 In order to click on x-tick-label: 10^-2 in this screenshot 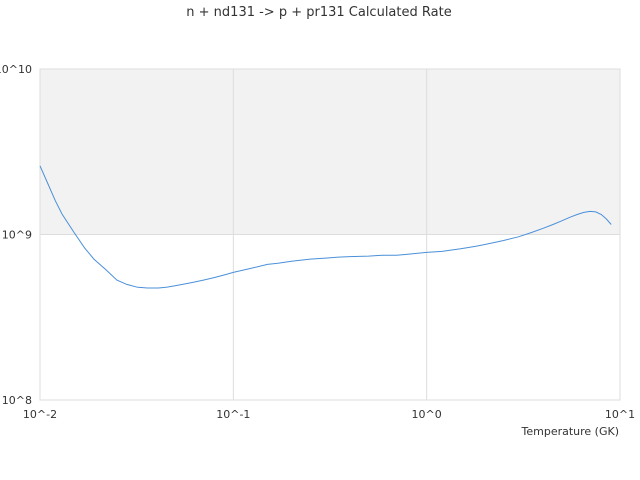, I will do `click(40, 414)`.